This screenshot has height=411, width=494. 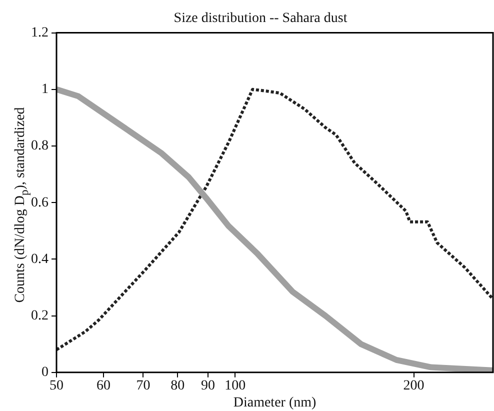 What do you see at coordinates (45, 90) in the screenshot?
I see `y-tick-label: 1` at bounding box center [45, 90].